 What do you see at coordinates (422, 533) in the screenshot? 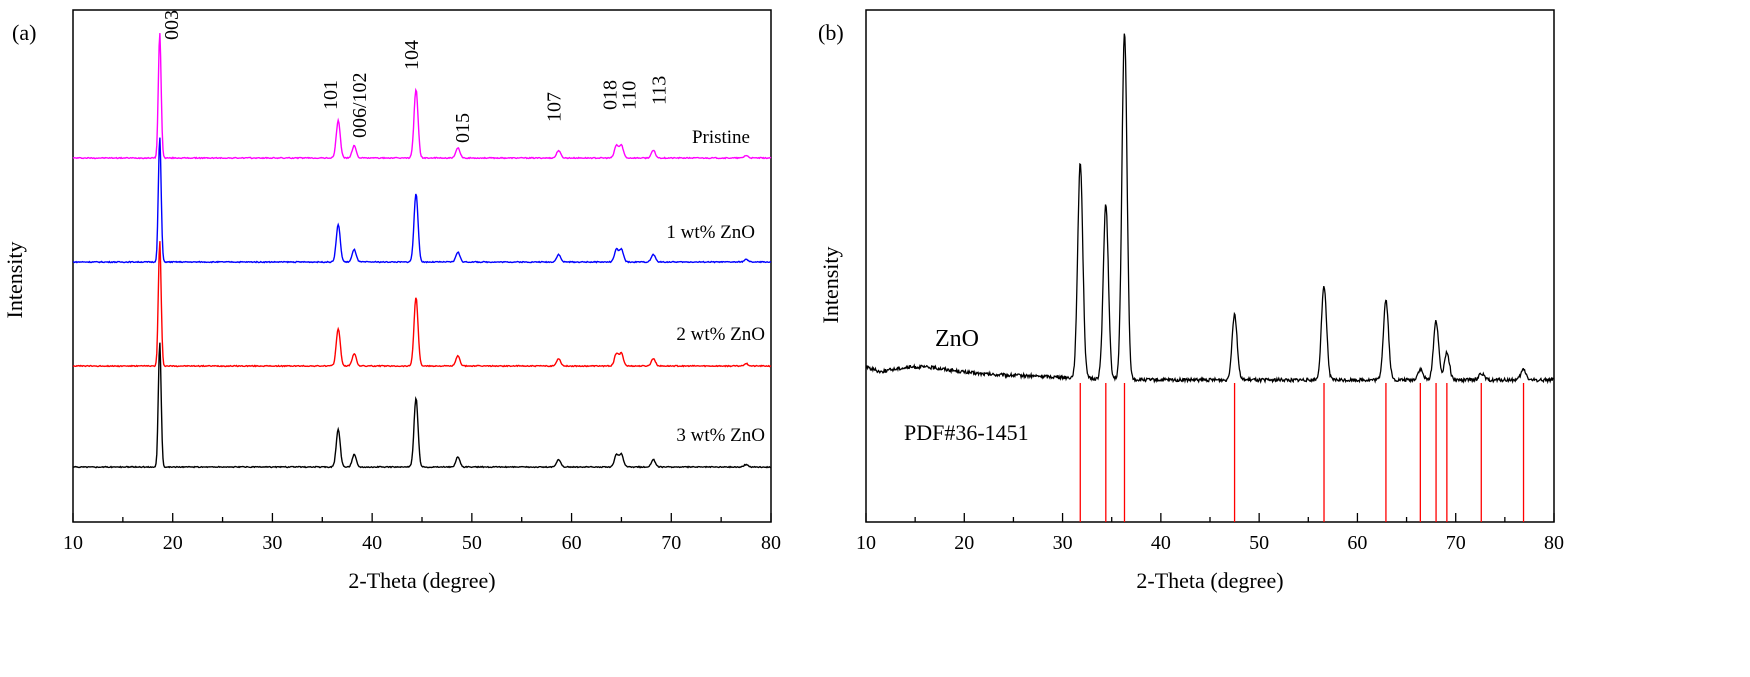
I see `panel-a-x-ticks: 10 20 30 40 50 60 70 80` at bounding box center [422, 533].